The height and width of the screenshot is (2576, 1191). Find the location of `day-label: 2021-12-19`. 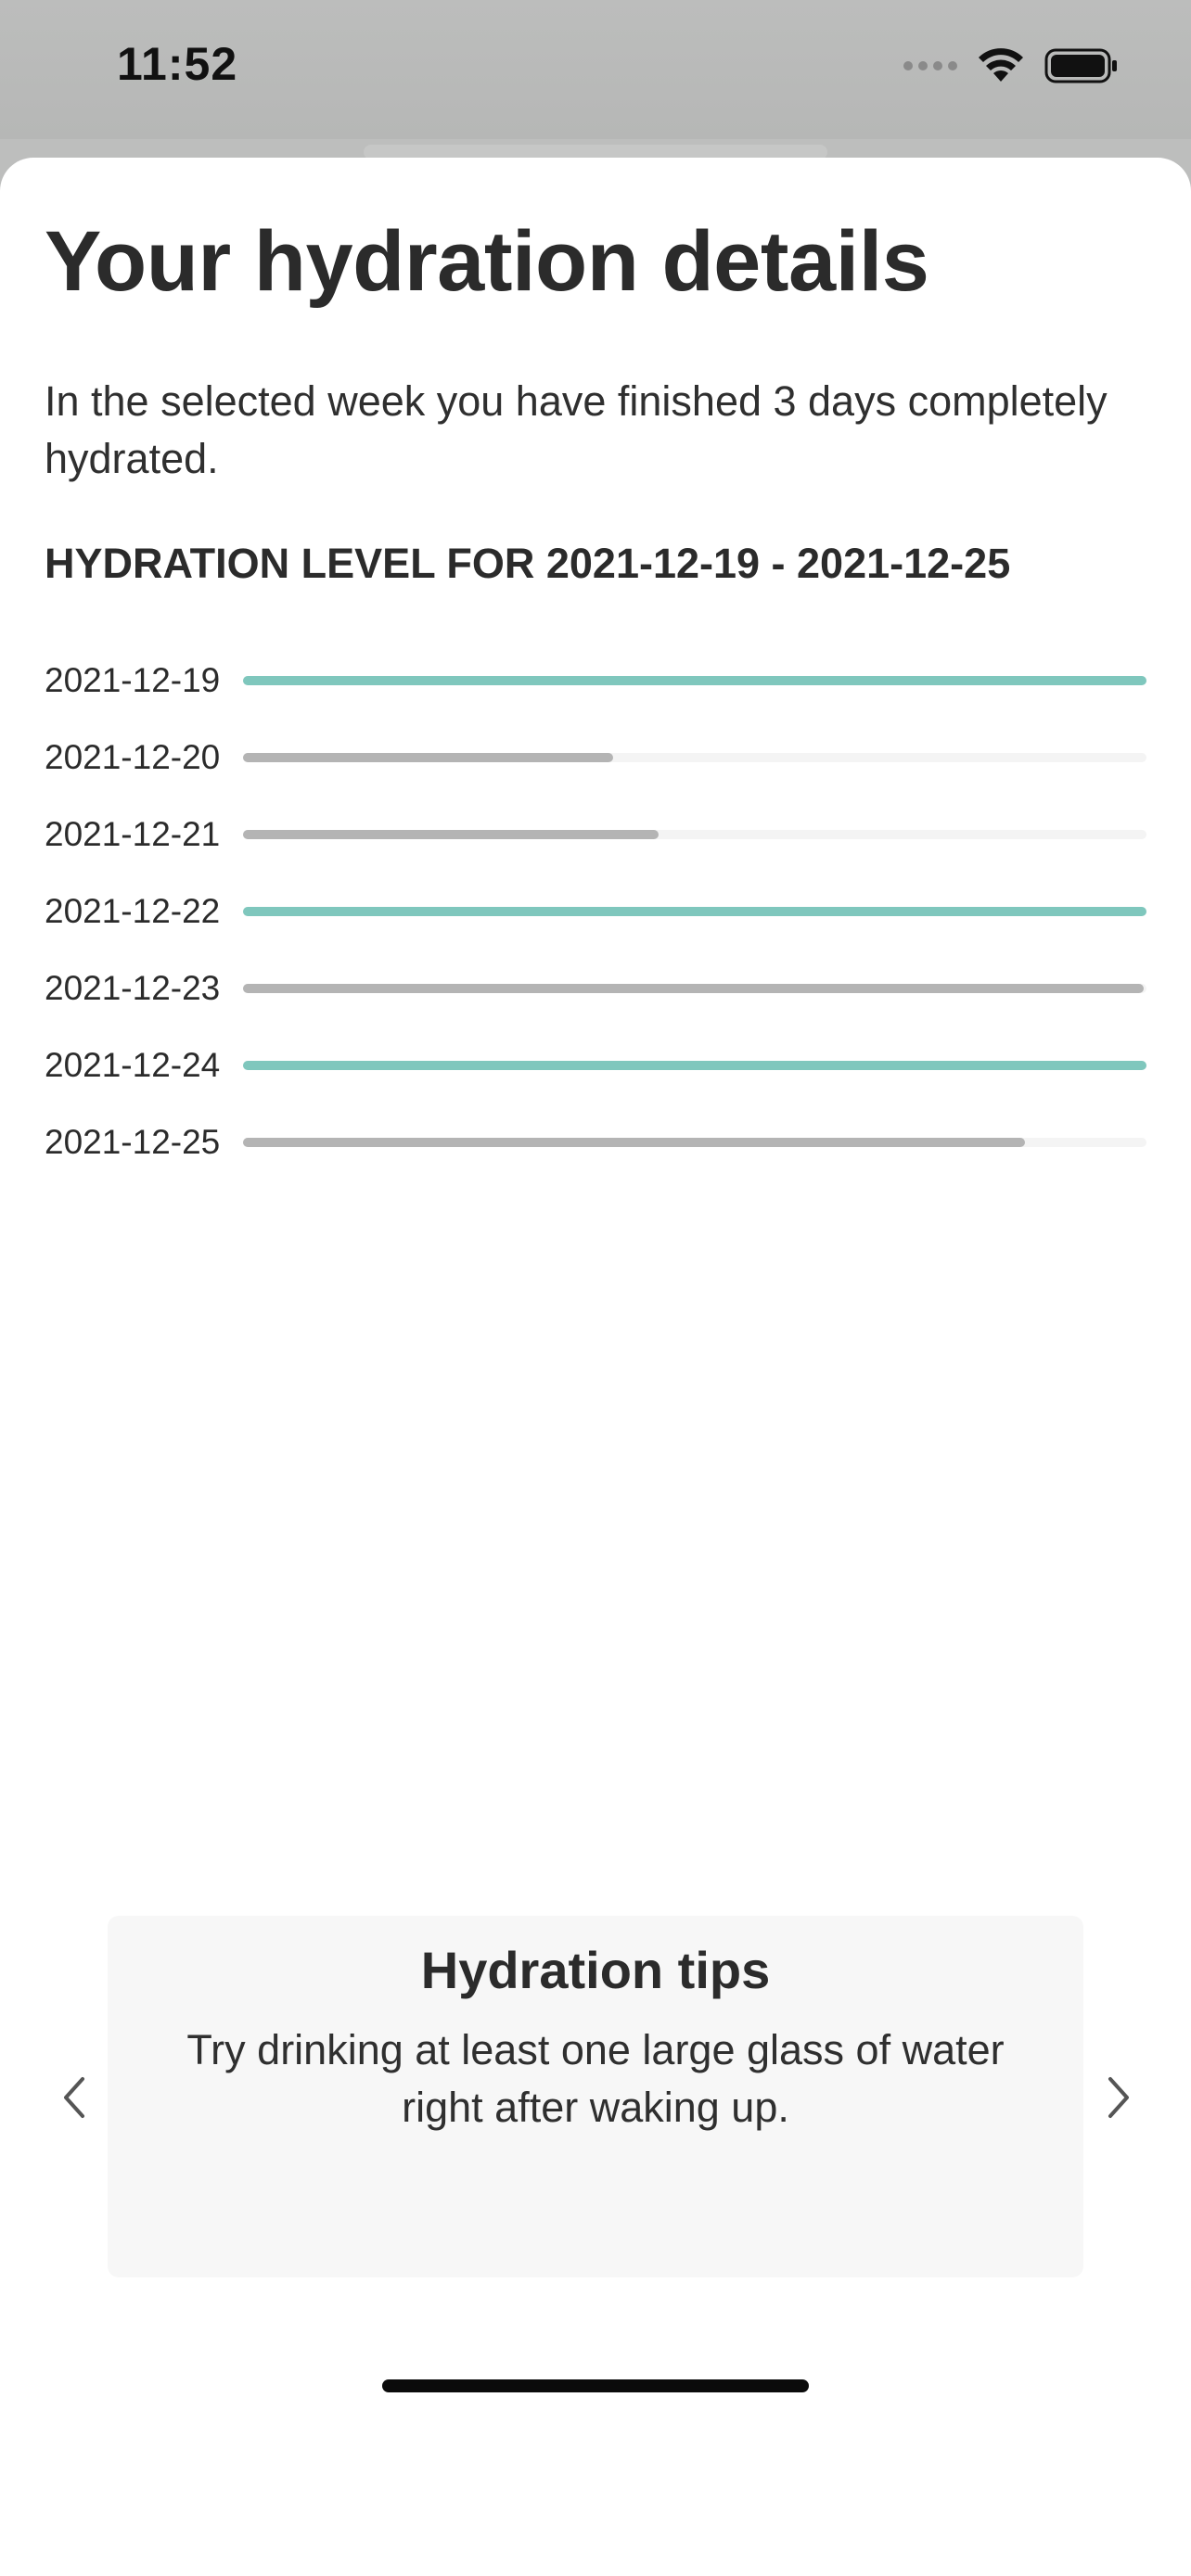

day-label: 2021-12-19 is located at coordinates (133, 679).